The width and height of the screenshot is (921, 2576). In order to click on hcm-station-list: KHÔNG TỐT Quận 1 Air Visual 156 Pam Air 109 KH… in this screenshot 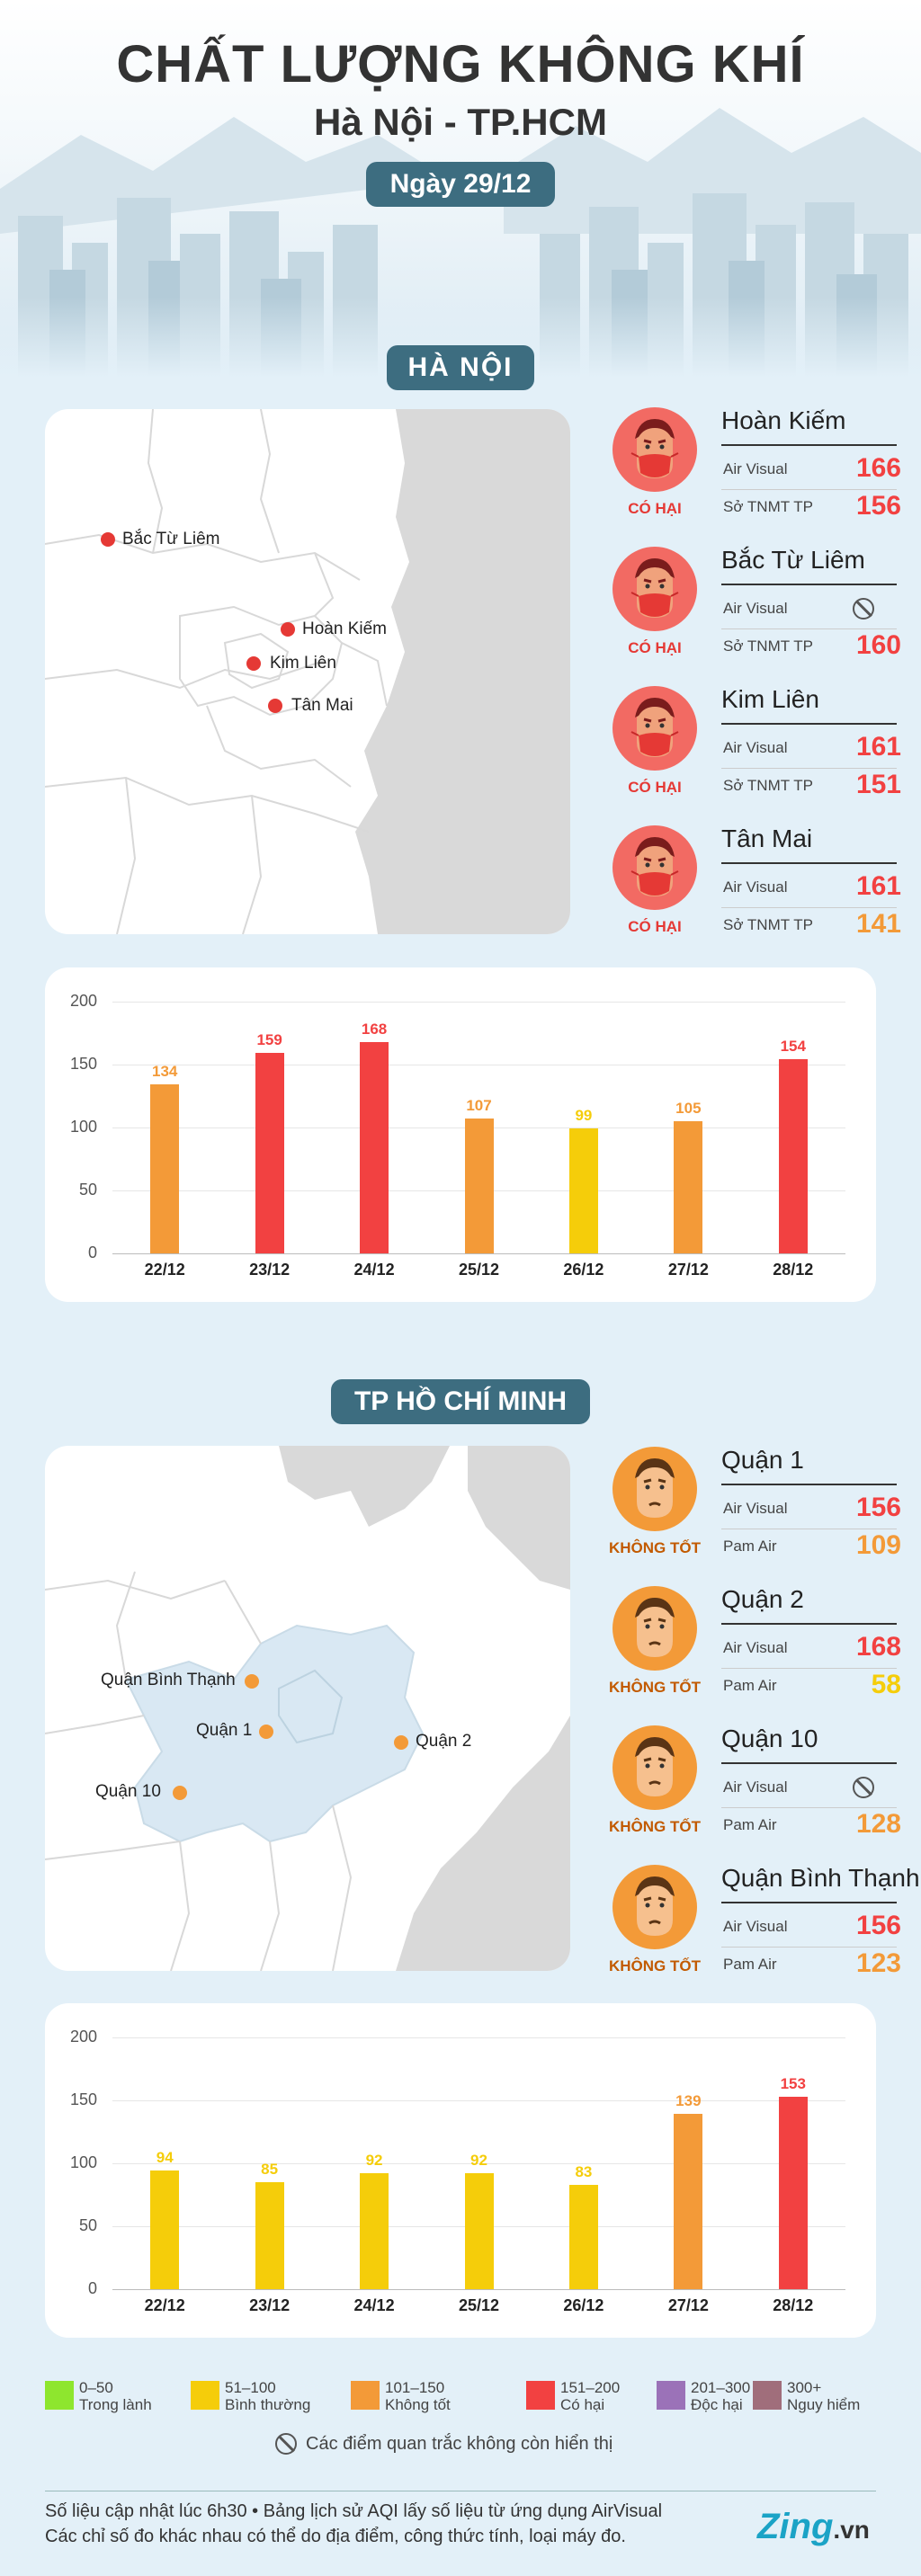, I will do `click(753, 1716)`.